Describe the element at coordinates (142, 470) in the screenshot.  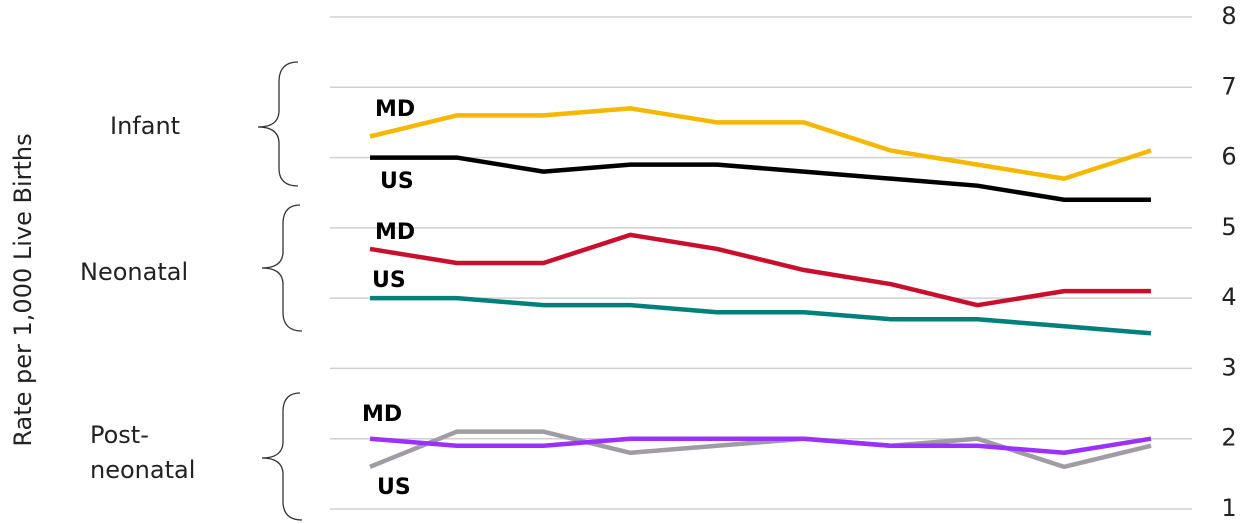
I see `group-label: neonatal` at that location.